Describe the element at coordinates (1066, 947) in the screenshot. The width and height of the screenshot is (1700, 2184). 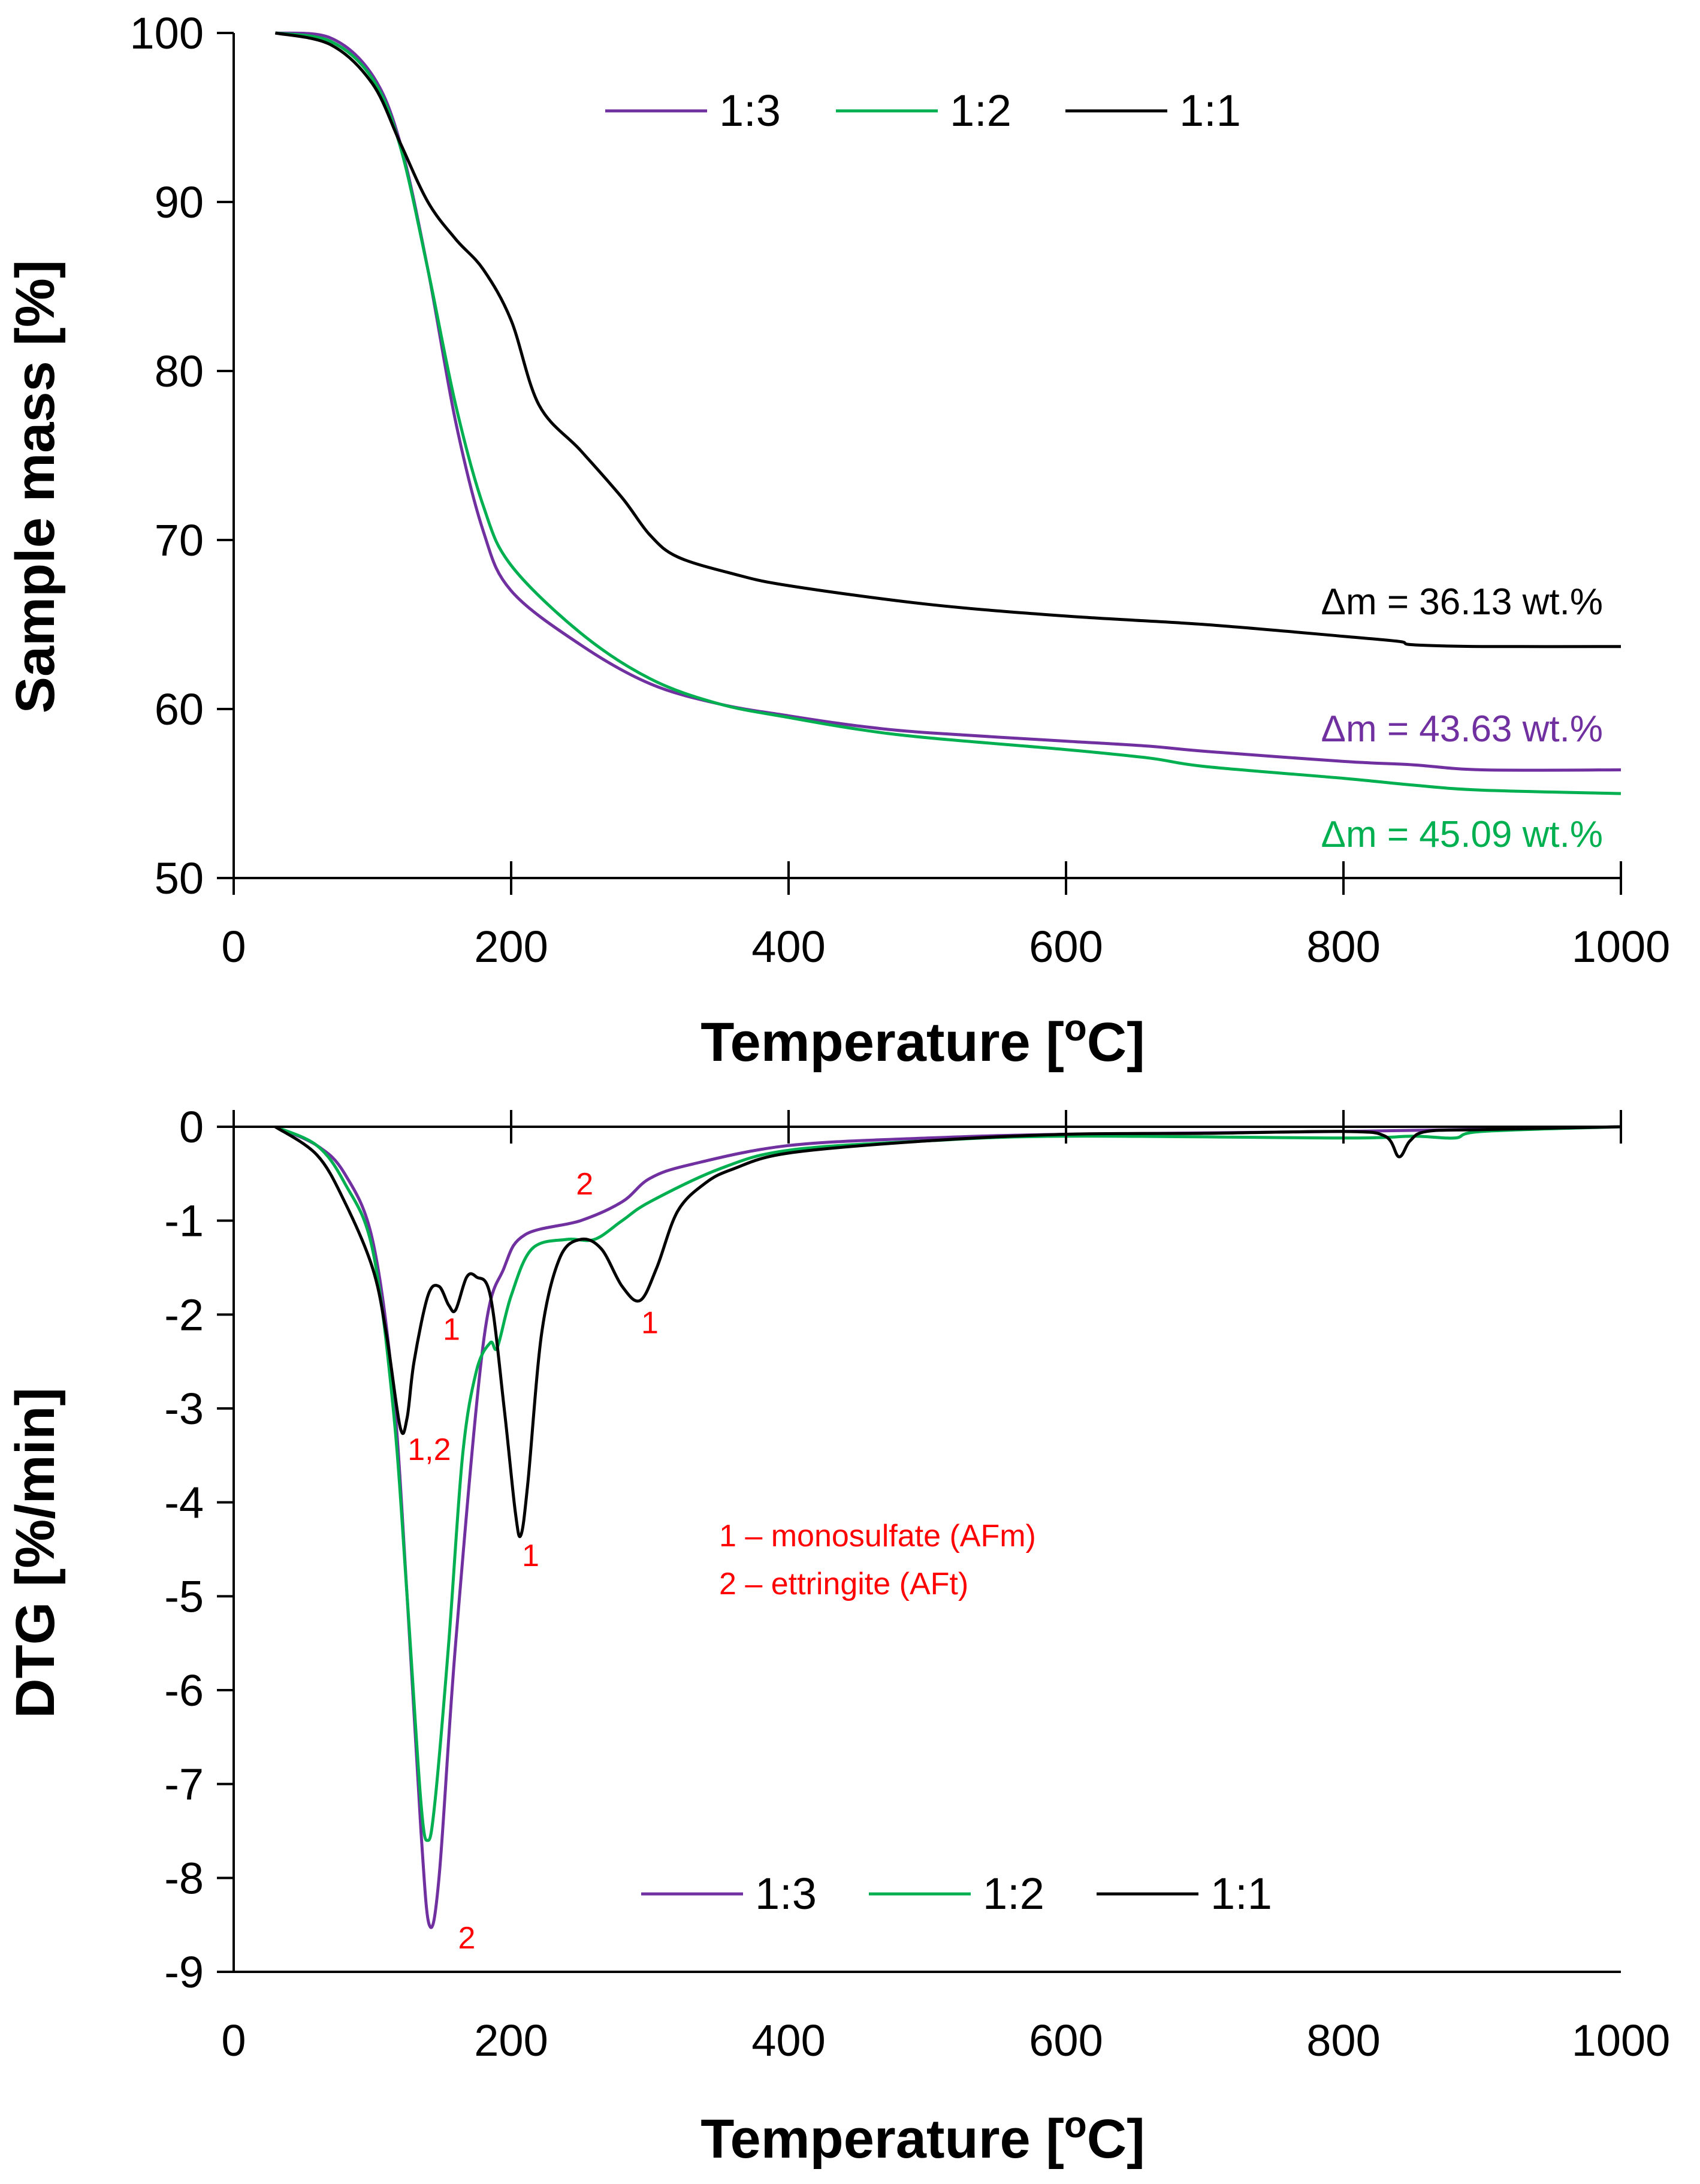
I see `tg-x-tick-label: 600` at that location.